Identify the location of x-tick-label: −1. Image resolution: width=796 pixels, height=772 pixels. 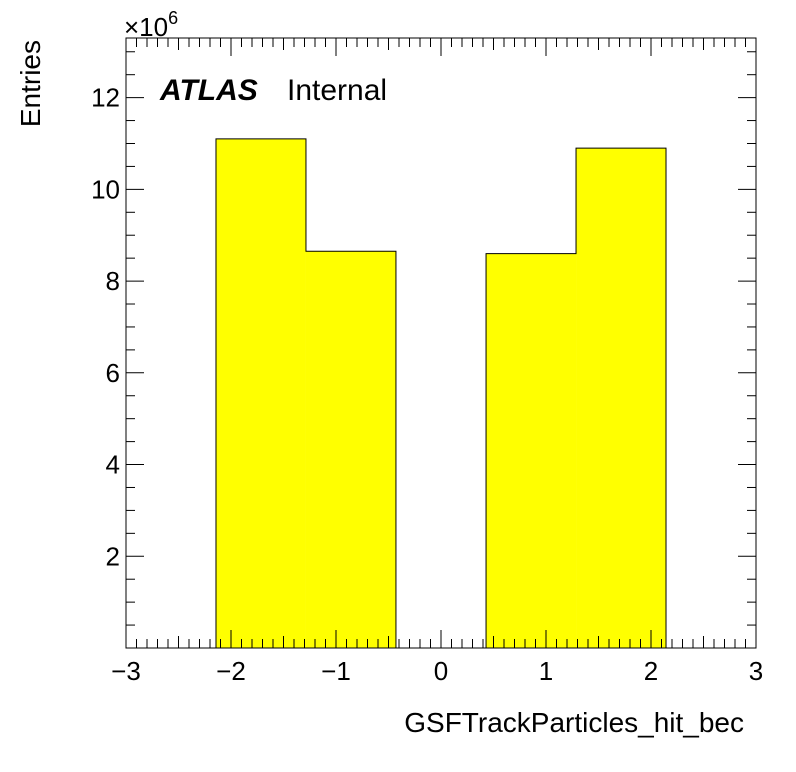
(336, 671).